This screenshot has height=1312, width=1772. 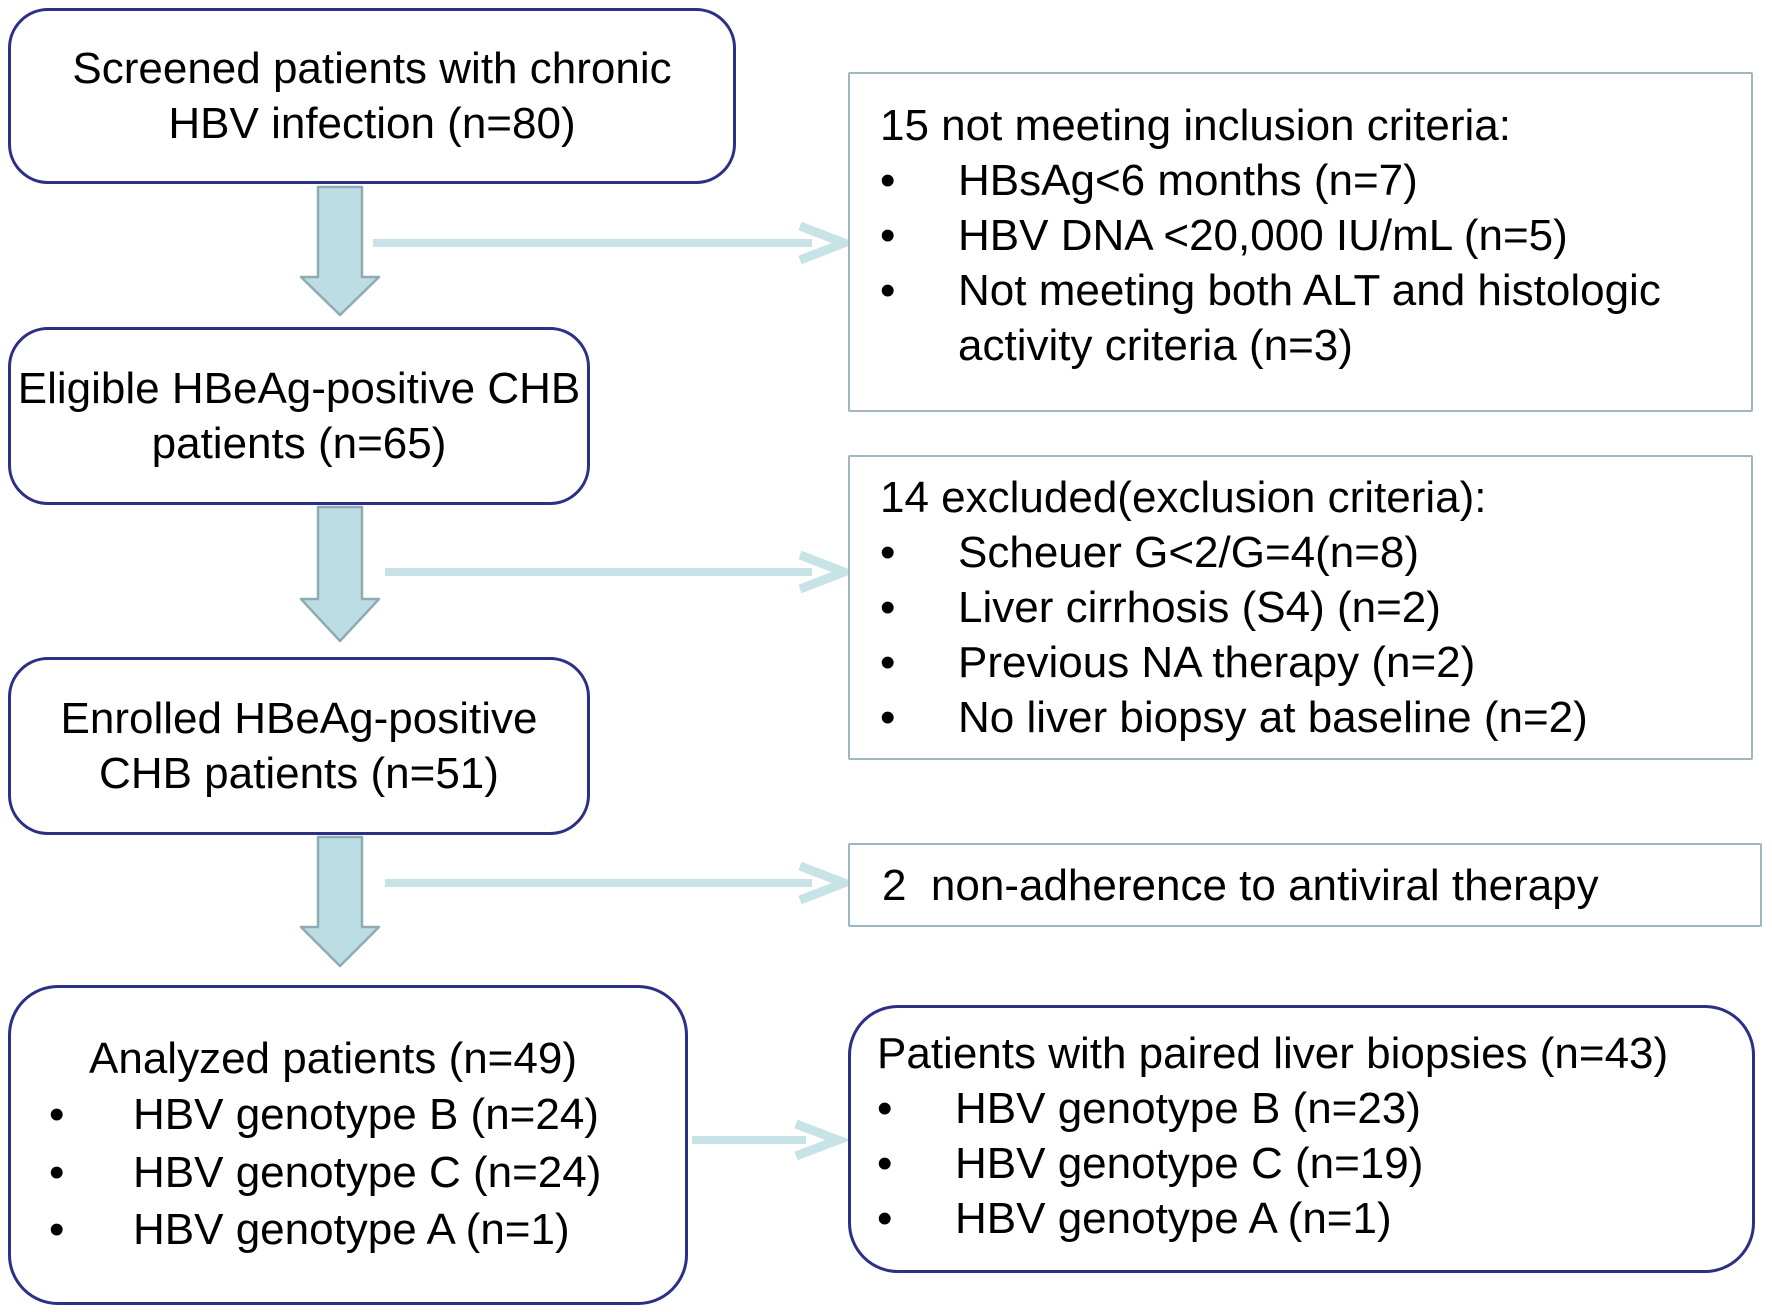 What do you see at coordinates (1263, 235) in the screenshot?
I see `inclusion-reason-dna: HBV DNA <20,000 IU/mL (n=5)` at bounding box center [1263, 235].